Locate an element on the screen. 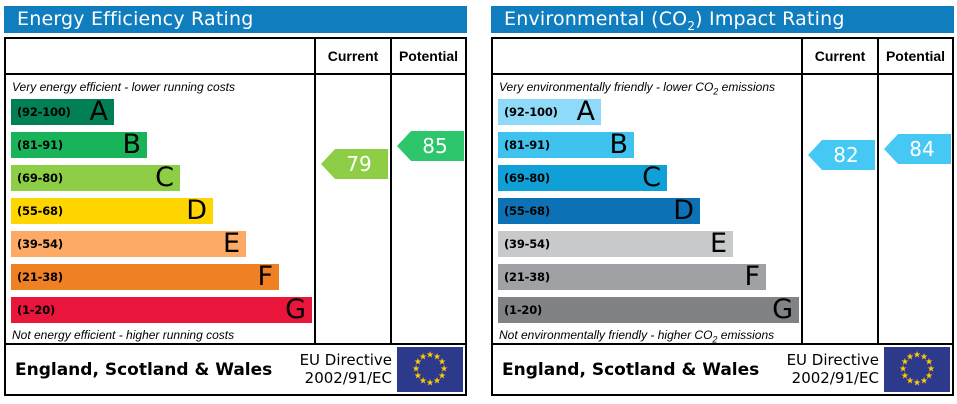 Image resolution: width=957 pixels, height=404 pixels. band-letter: D is located at coordinates (683, 210).